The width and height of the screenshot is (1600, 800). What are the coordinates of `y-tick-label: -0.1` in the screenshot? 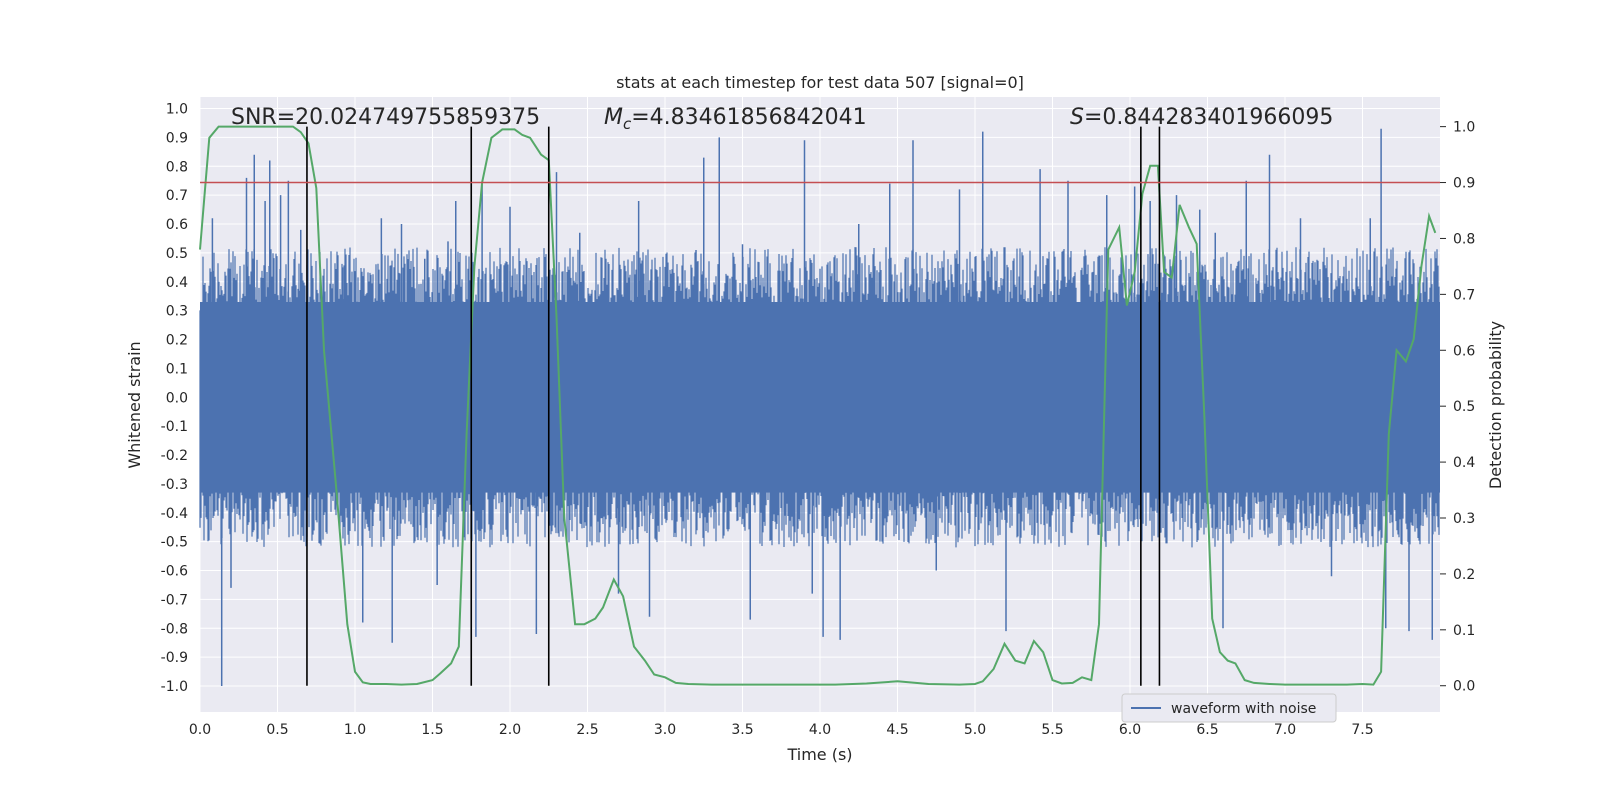 It's located at (174, 427).